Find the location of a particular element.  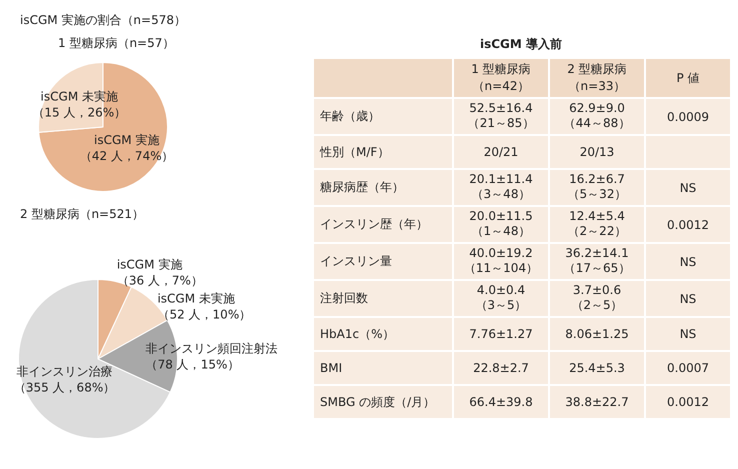

text: 20/21 is located at coordinates (501, 152).